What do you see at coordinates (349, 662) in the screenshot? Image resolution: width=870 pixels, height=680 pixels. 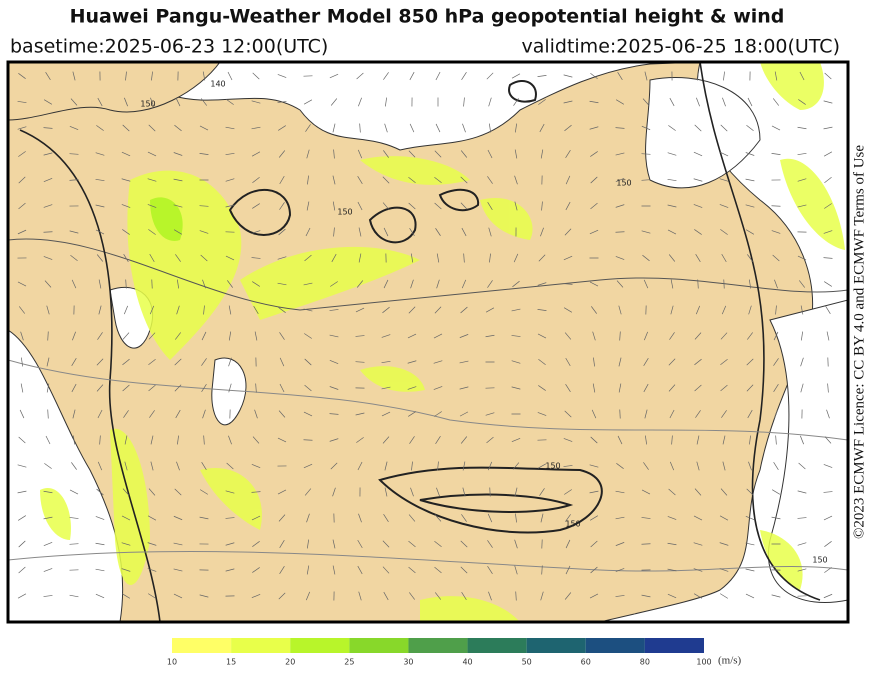 I see `colorbar-tick-label: 25` at bounding box center [349, 662].